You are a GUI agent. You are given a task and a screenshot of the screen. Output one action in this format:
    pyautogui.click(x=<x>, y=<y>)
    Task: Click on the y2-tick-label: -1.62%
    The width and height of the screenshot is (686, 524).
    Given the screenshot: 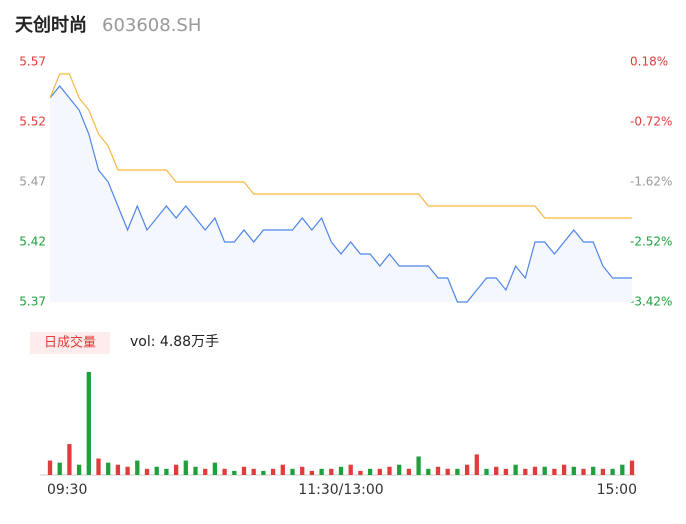 What is the action you would take?
    pyautogui.click(x=651, y=182)
    